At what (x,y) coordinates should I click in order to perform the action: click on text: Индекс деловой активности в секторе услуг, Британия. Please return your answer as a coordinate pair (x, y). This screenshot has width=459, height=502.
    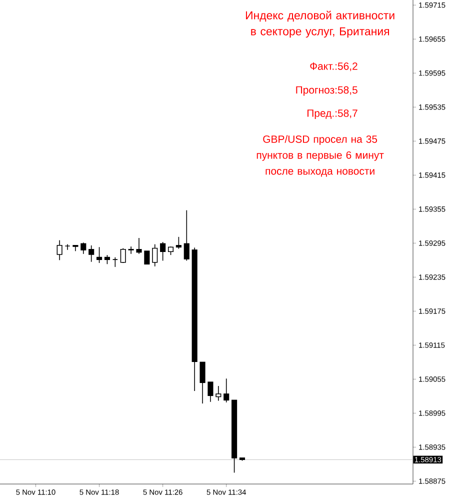
    Looking at the image, I should click on (320, 24).